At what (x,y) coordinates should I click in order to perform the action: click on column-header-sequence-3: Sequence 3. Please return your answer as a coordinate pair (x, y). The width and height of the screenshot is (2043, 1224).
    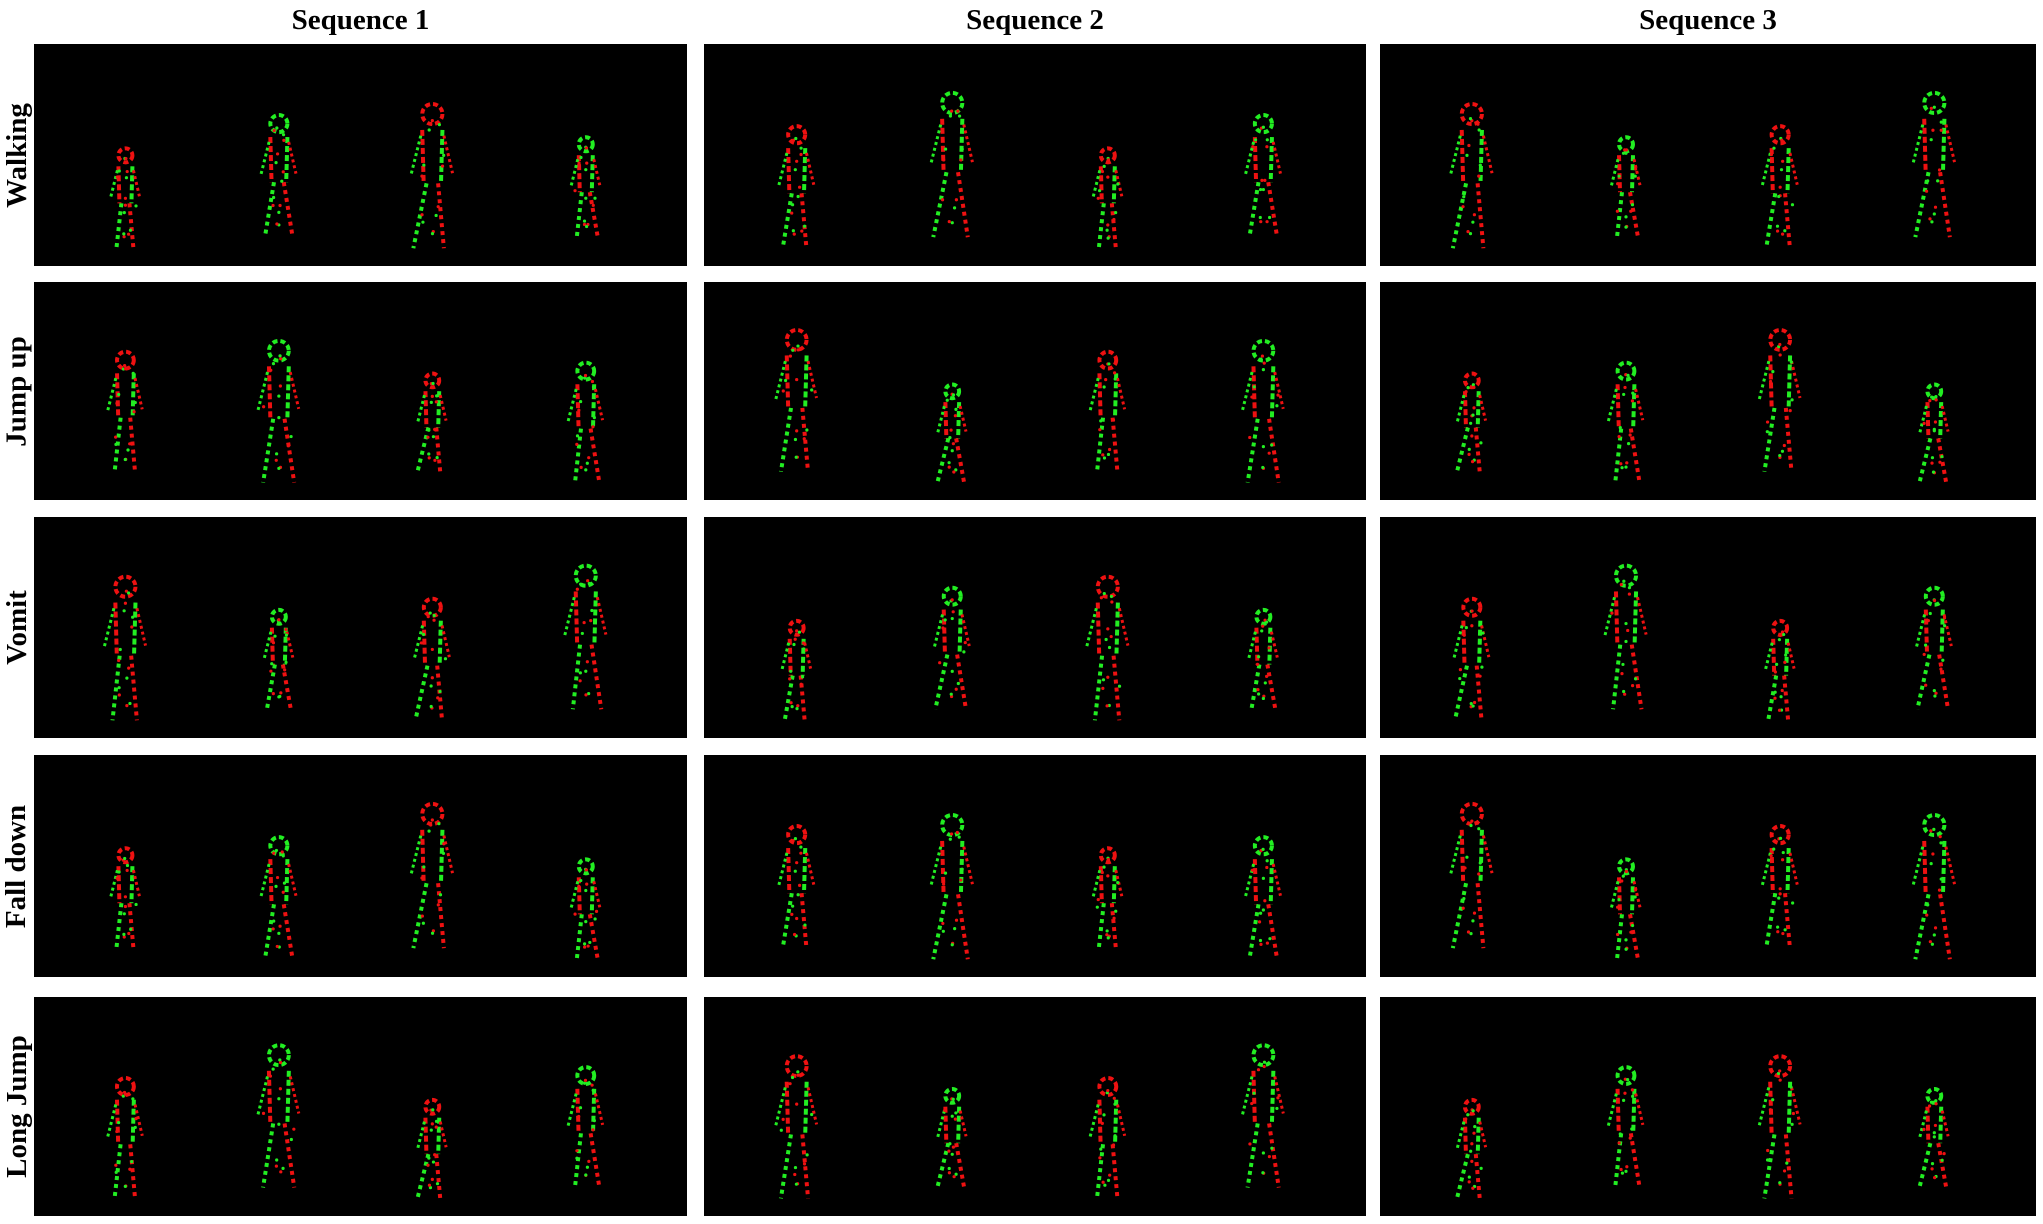
    Looking at the image, I should click on (1708, 20).